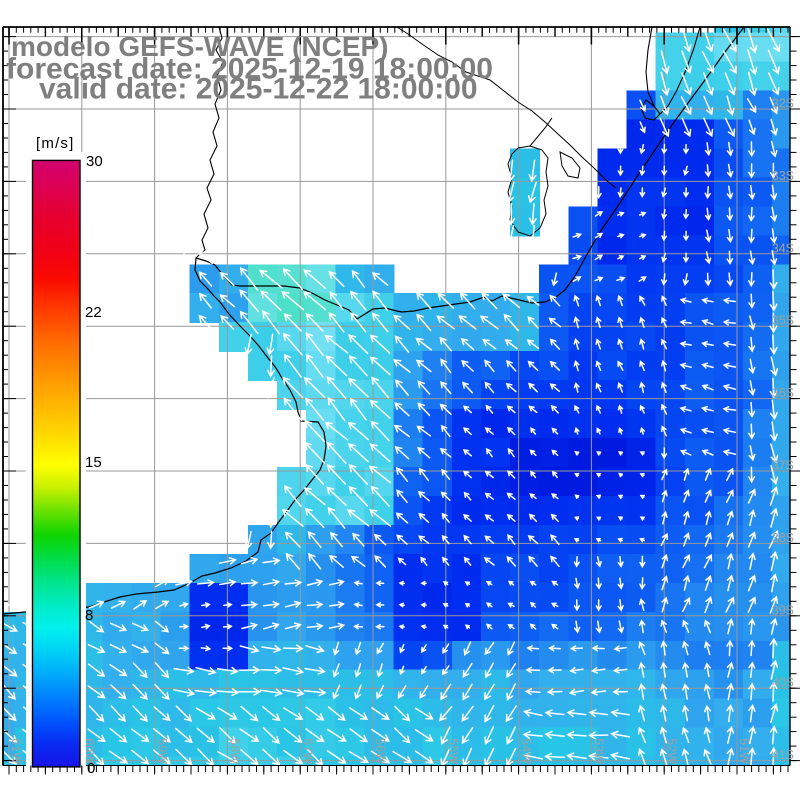  What do you see at coordinates (91, 768) in the screenshot?
I see `svg-text: 0` at bounding box center [91, 768].